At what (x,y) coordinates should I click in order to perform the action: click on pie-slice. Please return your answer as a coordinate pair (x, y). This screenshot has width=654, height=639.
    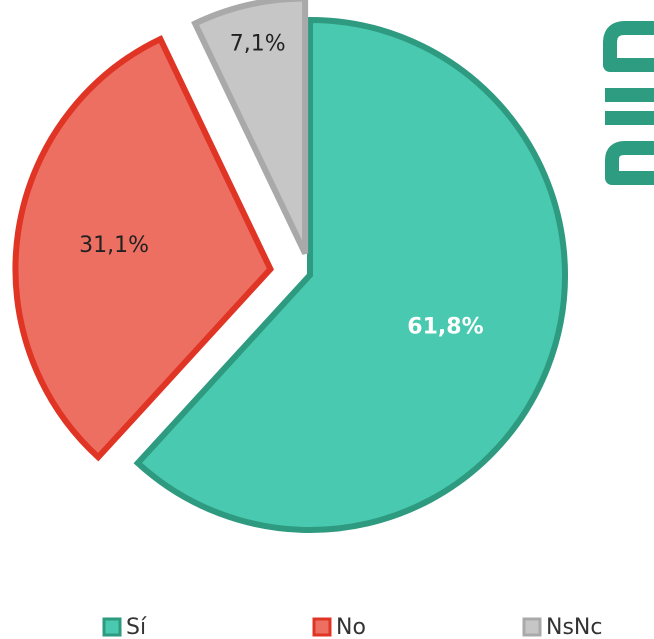
    Looking at the image, I should click on (250, 127).